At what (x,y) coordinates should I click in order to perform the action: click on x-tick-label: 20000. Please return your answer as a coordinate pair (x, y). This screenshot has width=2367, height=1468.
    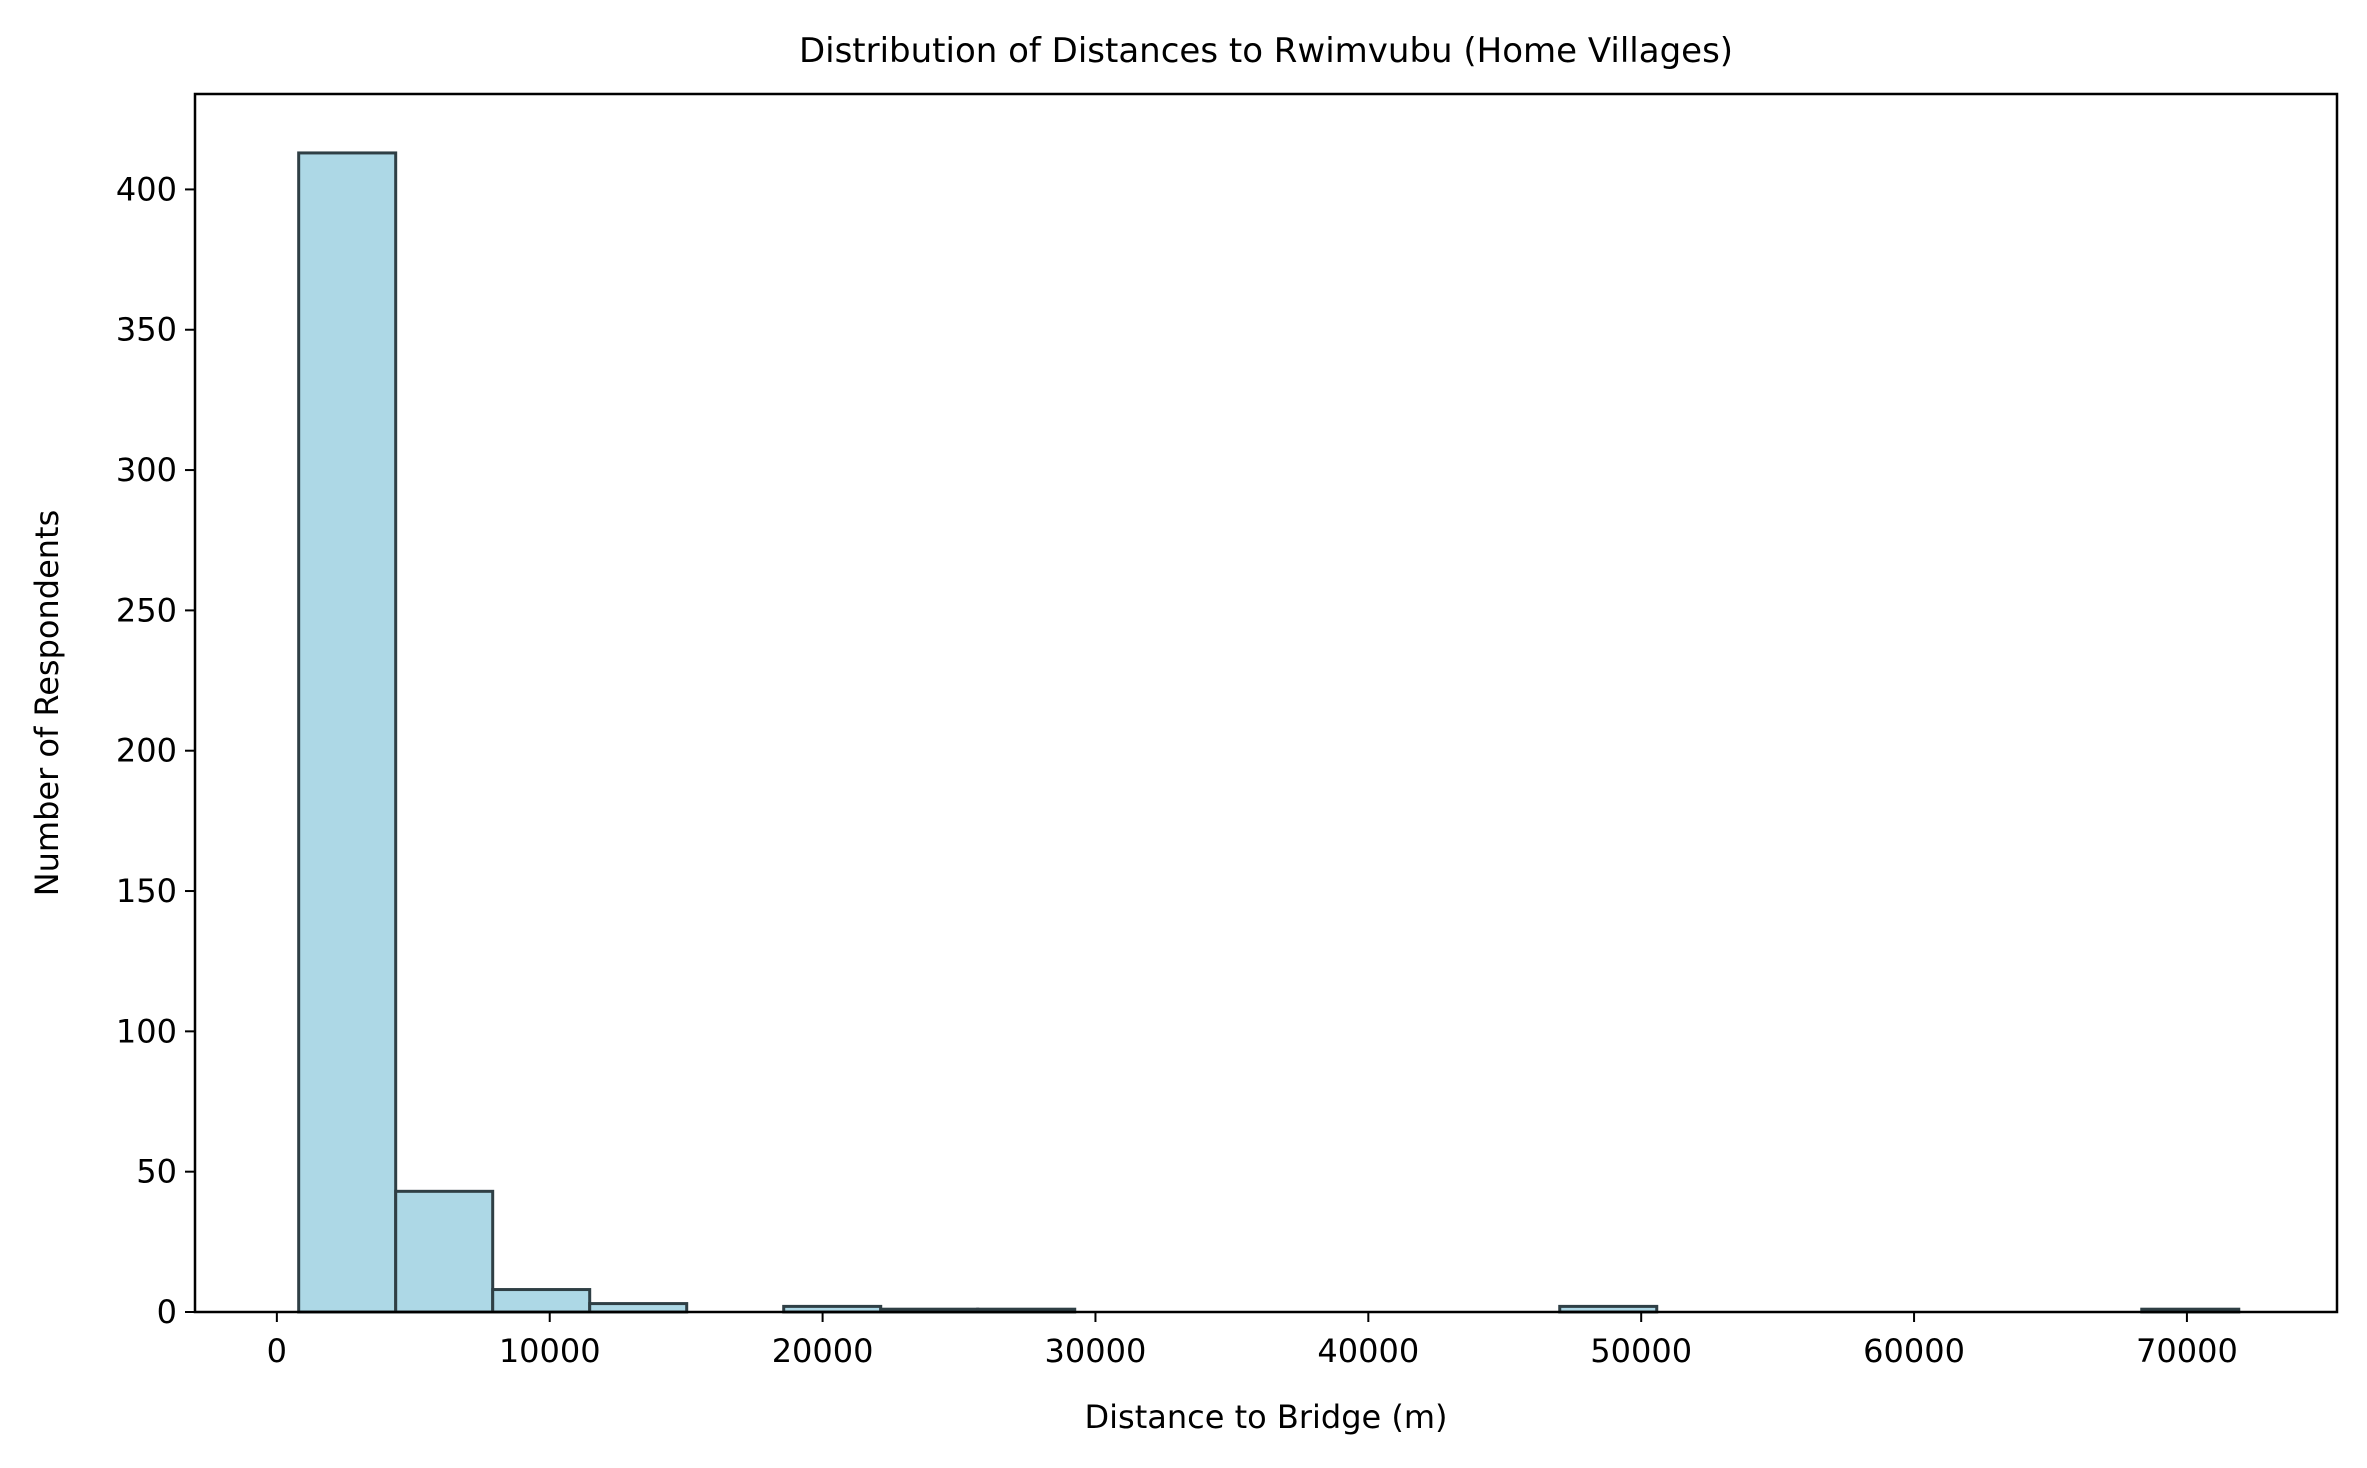
    Looking at the image, I should click on (823, 1351).